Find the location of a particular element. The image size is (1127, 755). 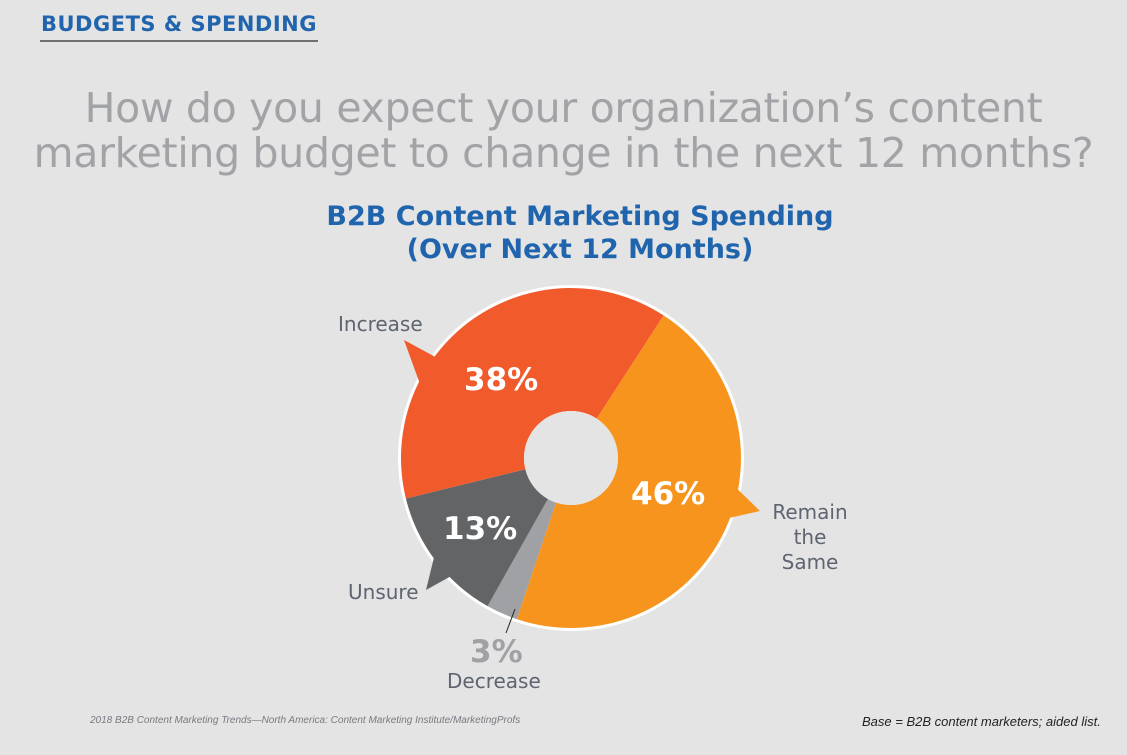

label-remain-the-same: Remain the Same is located at coordinates (810, 537).